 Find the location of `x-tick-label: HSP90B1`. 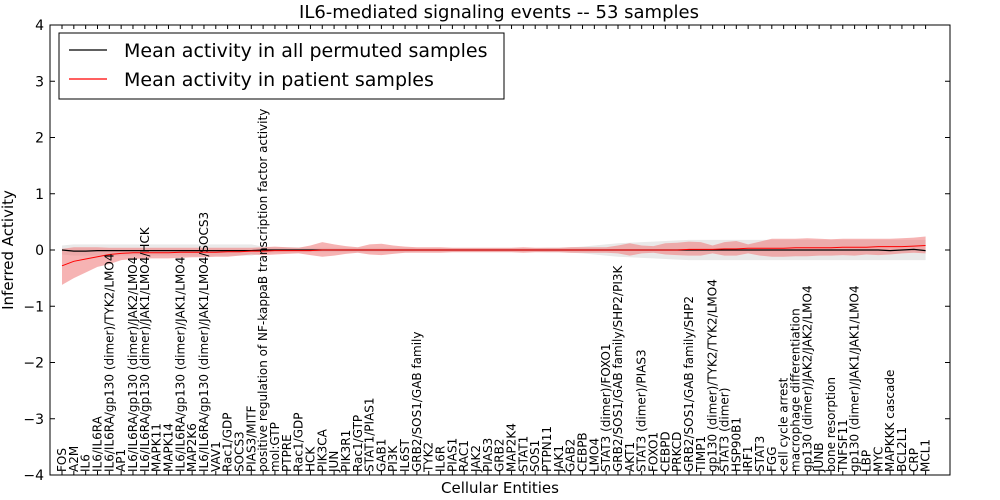

x-tick-label: HSP90B1 is located at coordinates (736, 444).